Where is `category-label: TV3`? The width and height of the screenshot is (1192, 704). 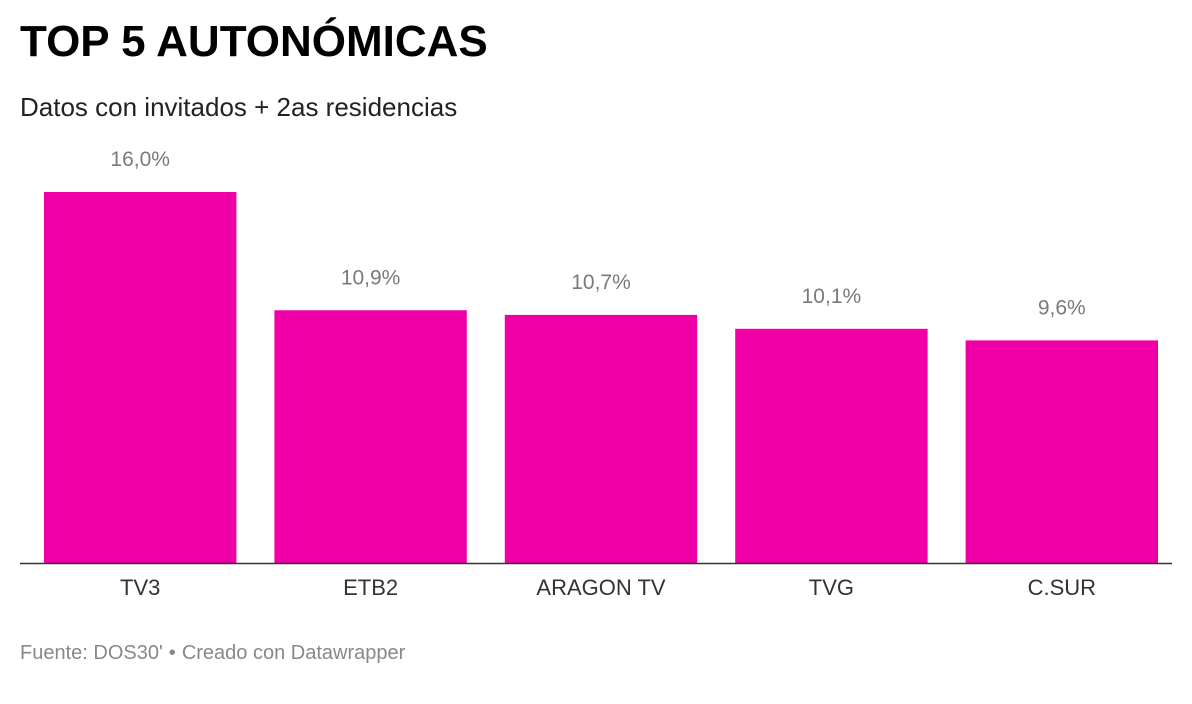 category-label: TV3 is located at coordinates (140, 587).